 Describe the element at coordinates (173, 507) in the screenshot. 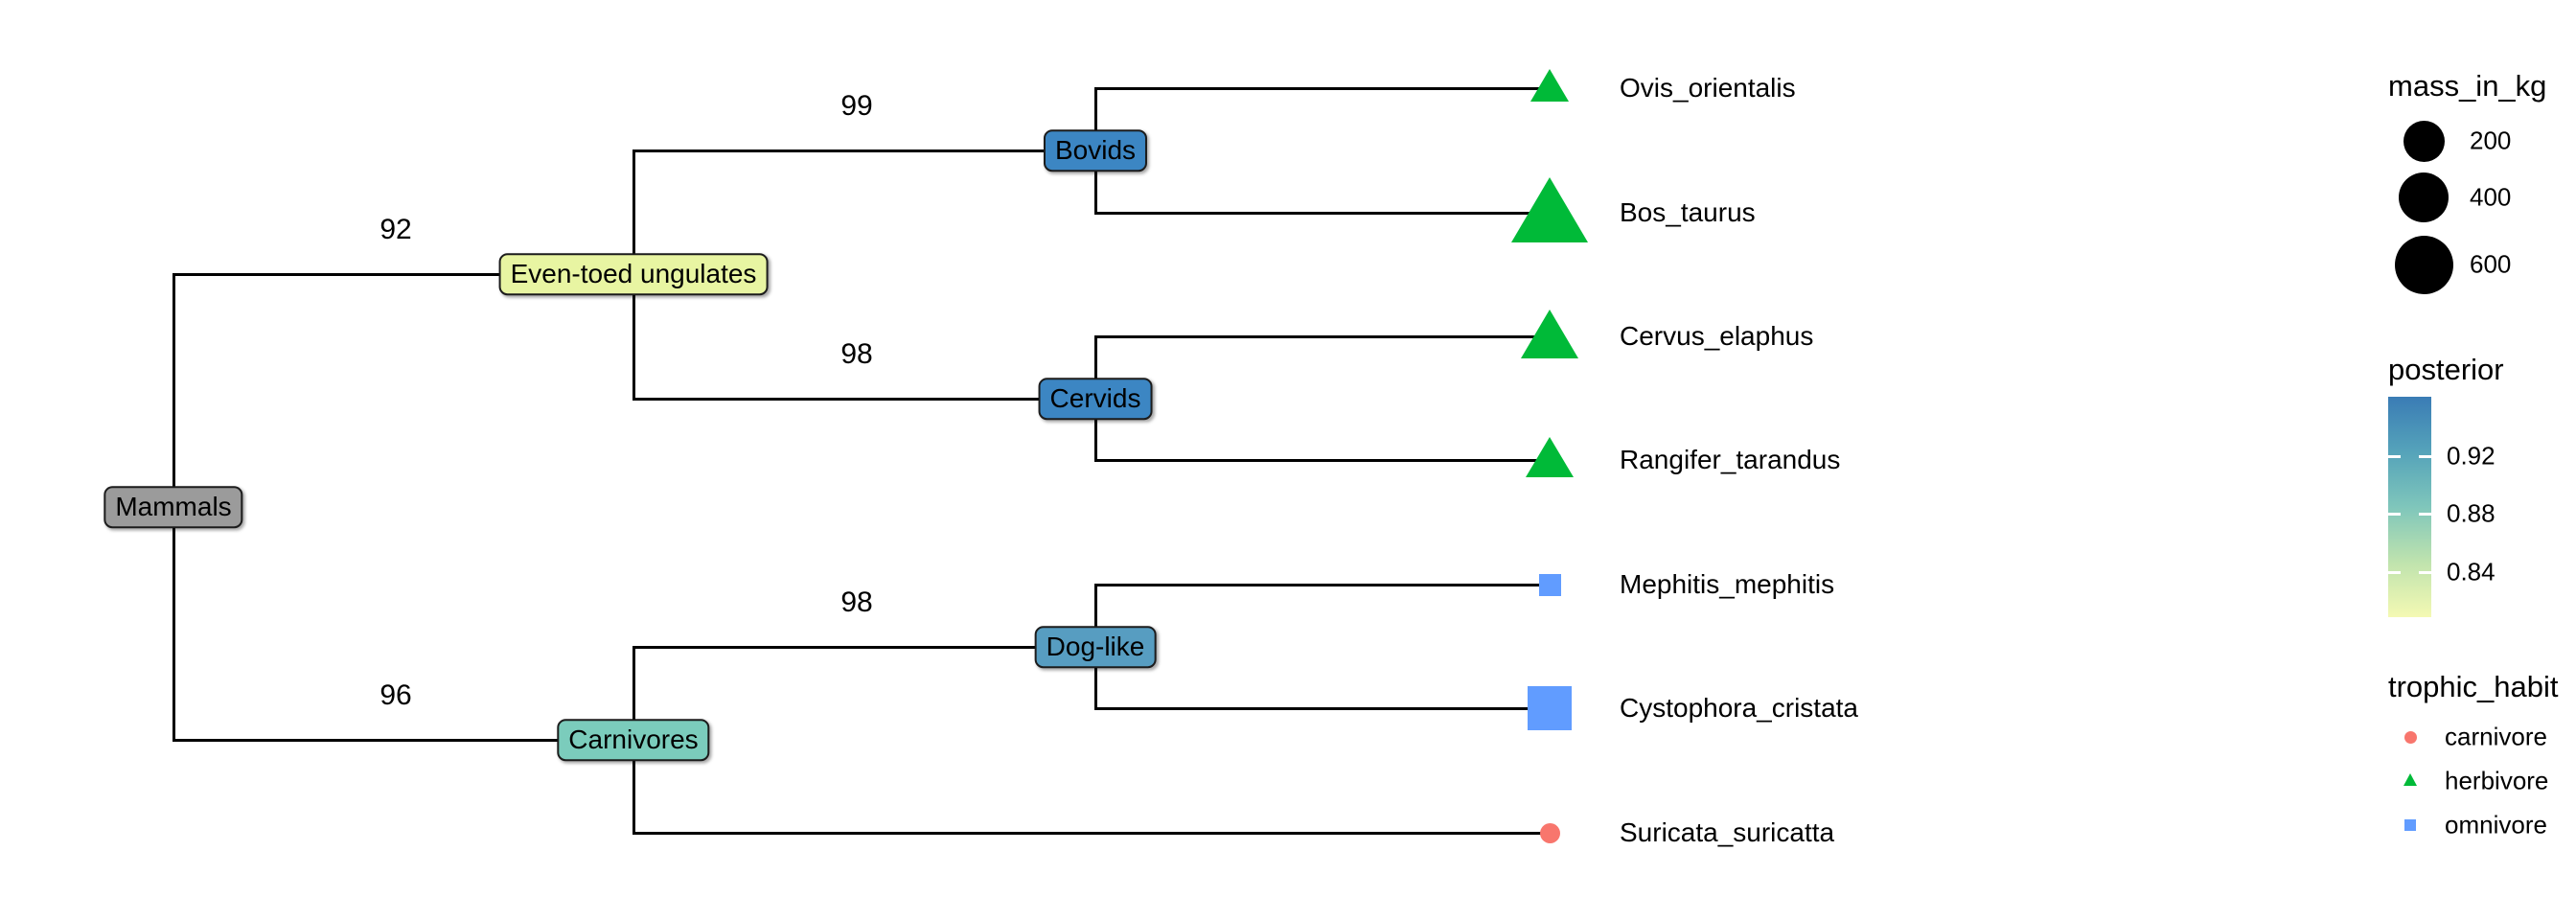

I see `clade-label-mammals: Mammals` at that location.